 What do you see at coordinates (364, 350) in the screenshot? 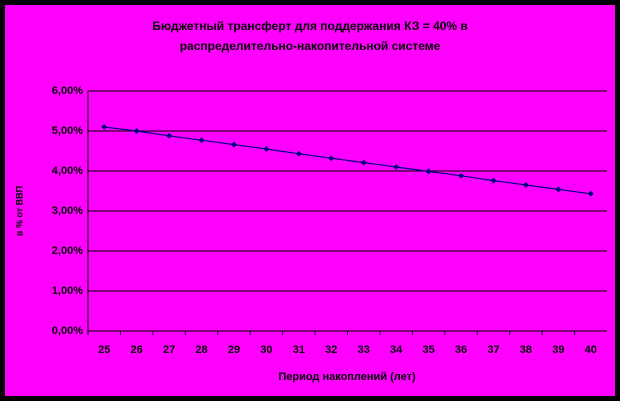
I see `x-tick-label: 33` at bounding box center [364, 350].